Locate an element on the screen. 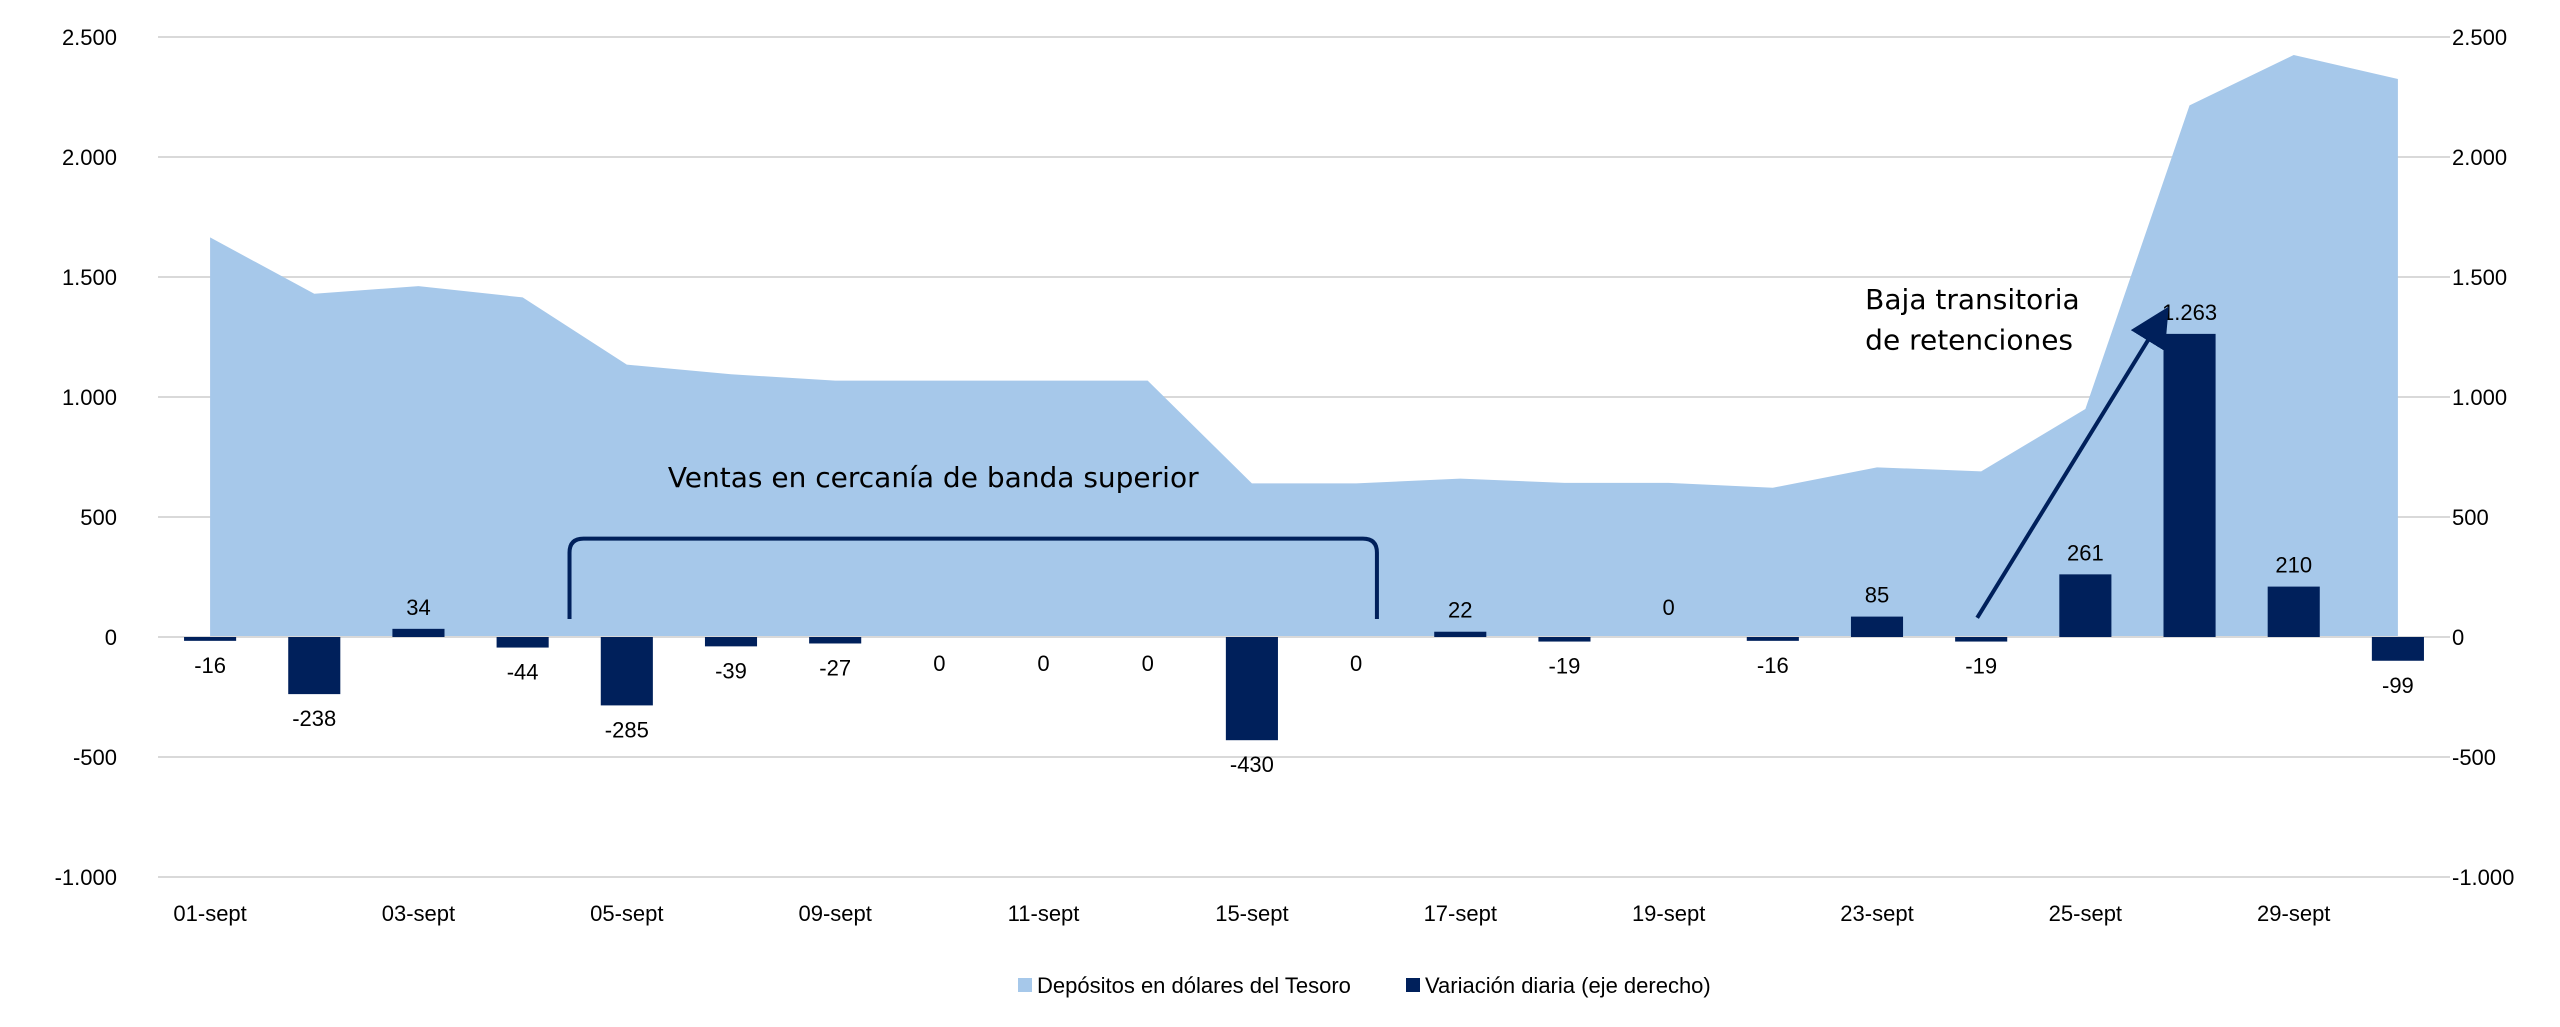 This screenshot has height=1027, width=2560. annotation-arrow-group: Baja transitoria de retenciones is located at coordinates (2017, 451).